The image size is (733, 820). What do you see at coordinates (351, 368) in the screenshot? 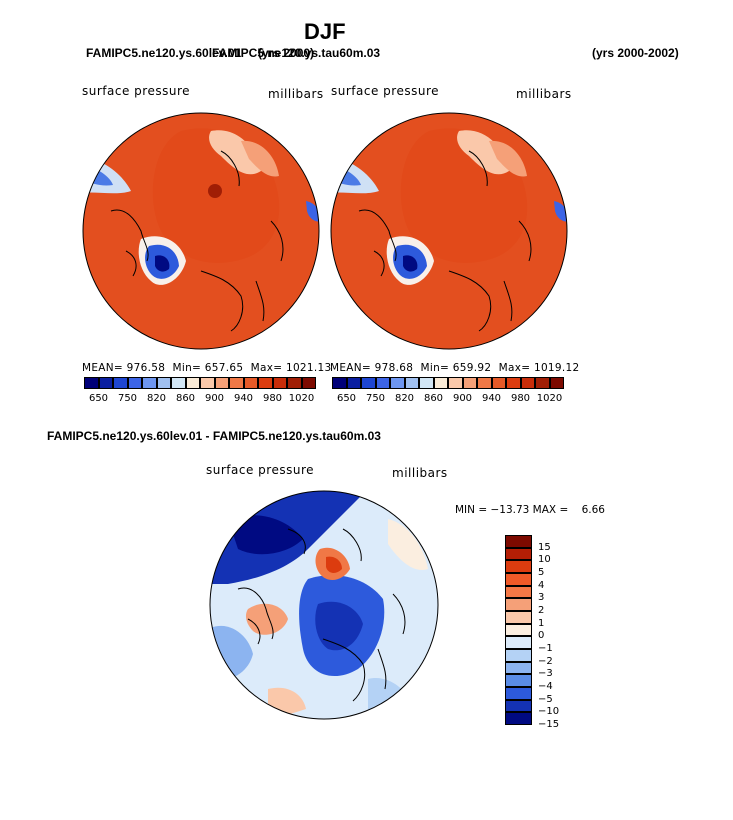
I see `right-mean-label: MEAN=` at bounding box center [351, 368].